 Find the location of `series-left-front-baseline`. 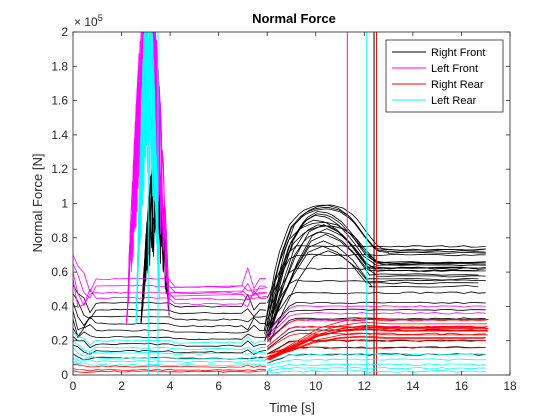

series-left-front-baseline is located at coordinates (170, 273).